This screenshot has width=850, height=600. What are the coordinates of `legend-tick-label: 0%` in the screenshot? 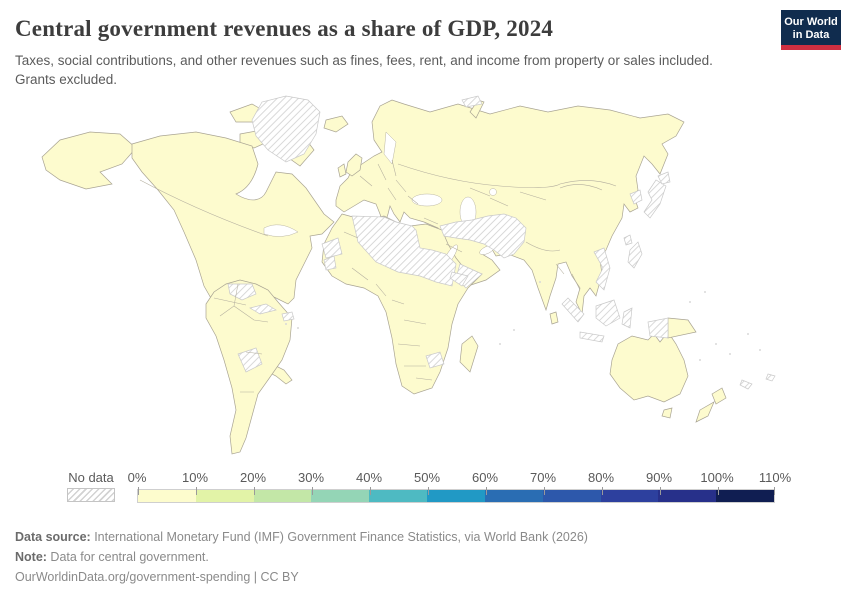 It's located at (137, 477).